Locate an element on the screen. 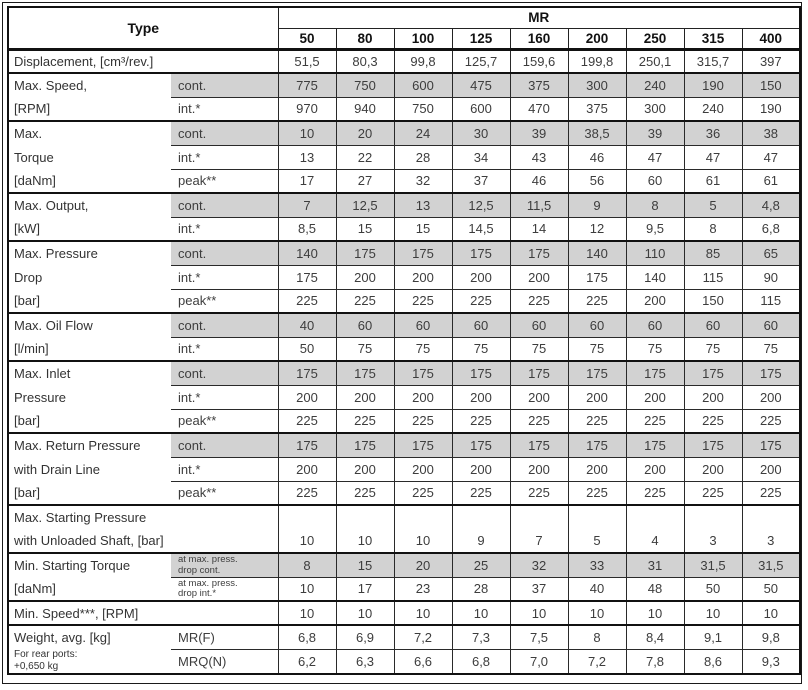  spec-row: Pressure int.* 200 200 200 200 200 200 200 200 200 is located at coordinates (404, 397).